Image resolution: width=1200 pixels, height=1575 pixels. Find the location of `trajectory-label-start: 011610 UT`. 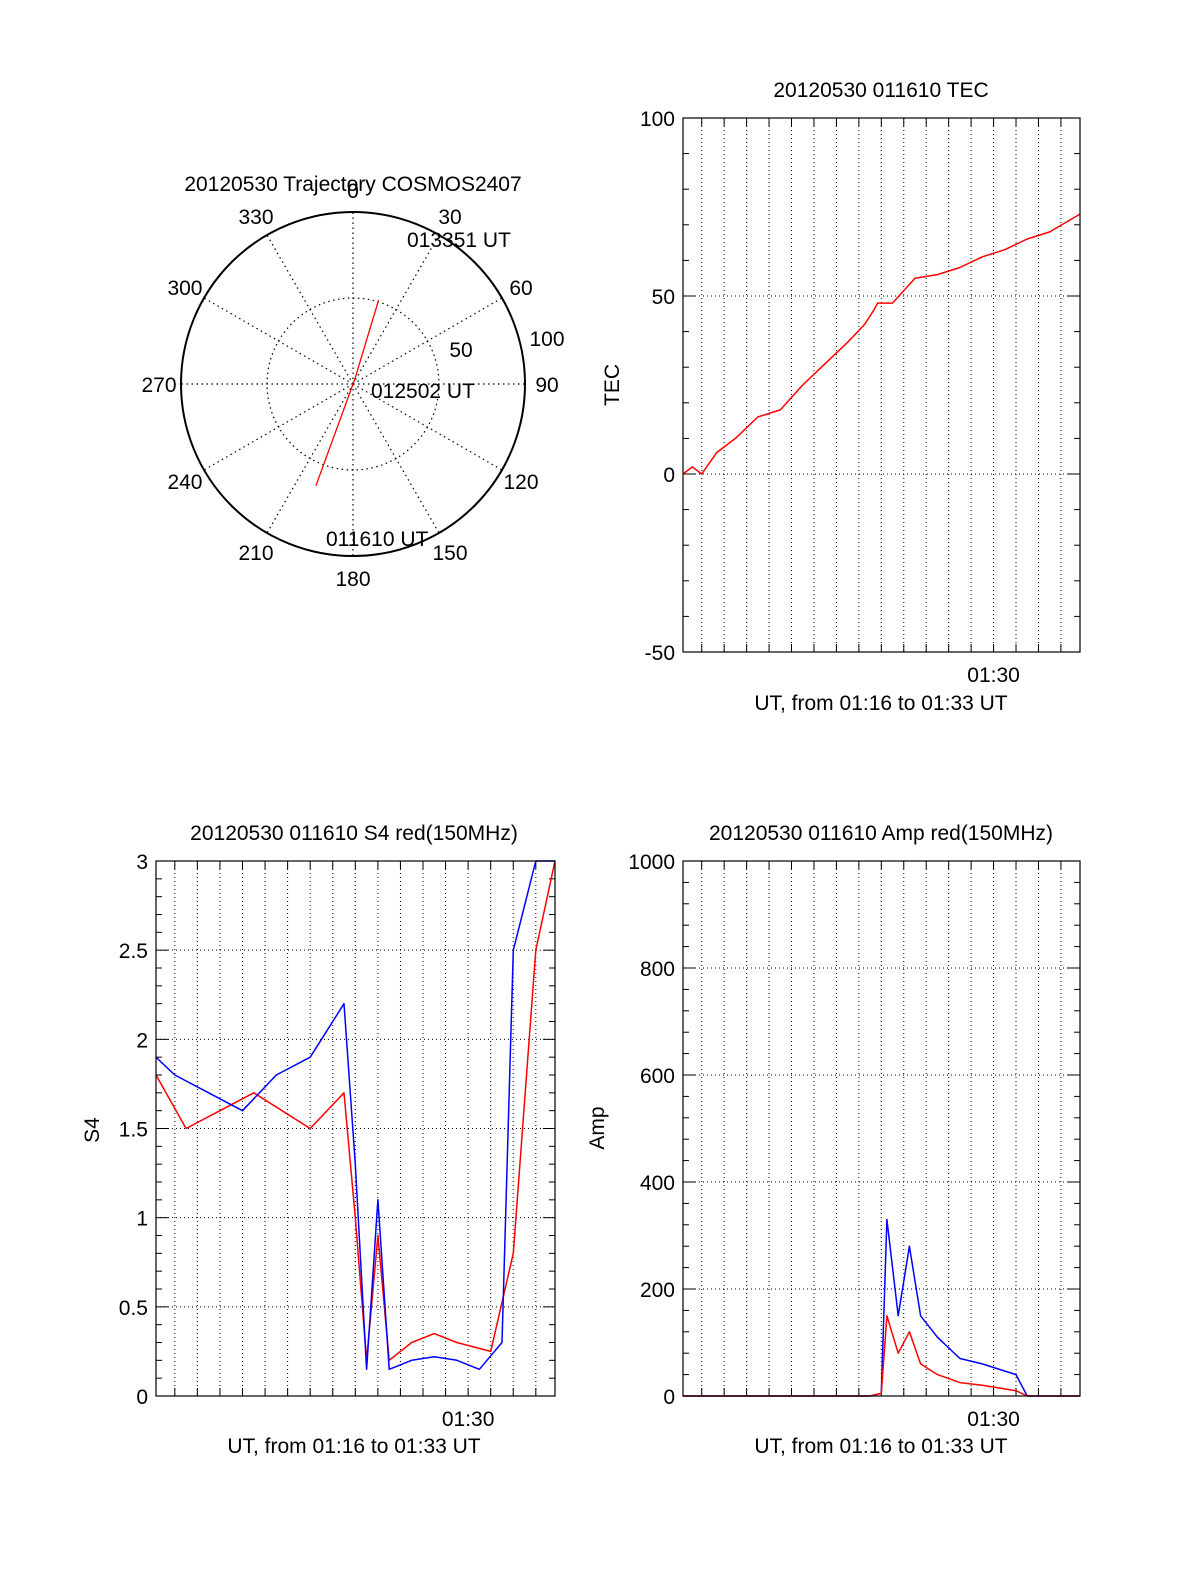

trajectory-label-start: 011610 UT is located at coordinates (377, 539).